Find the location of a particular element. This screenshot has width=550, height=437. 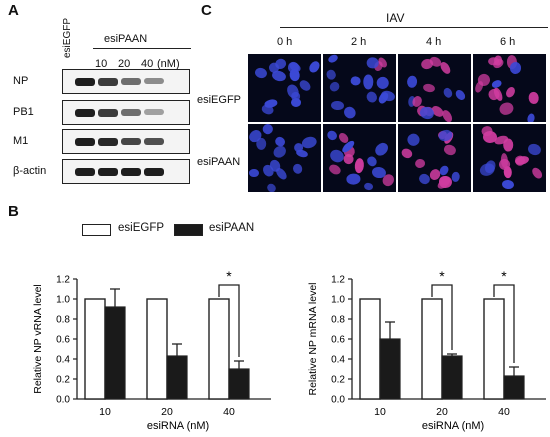

blot-row-label: PB1 is located at coordinates (23, 112).